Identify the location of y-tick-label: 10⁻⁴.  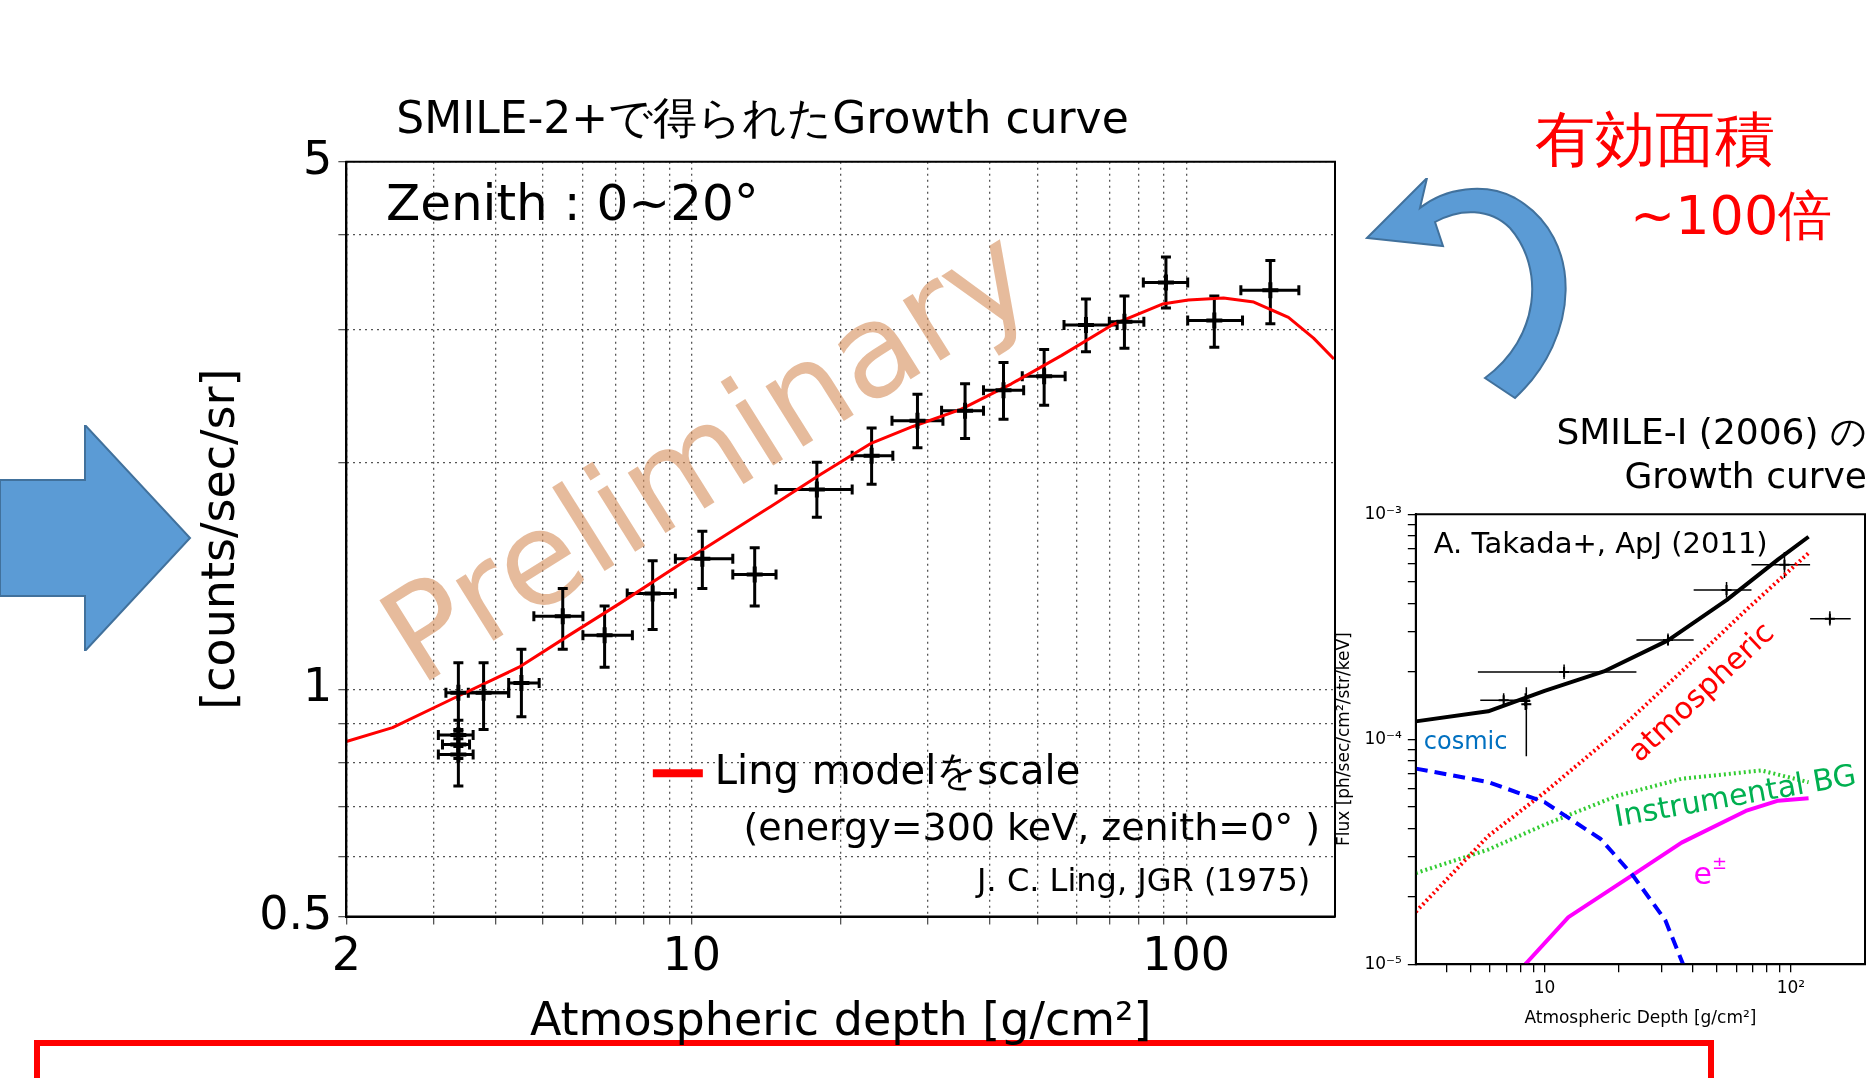
(1383, 737).